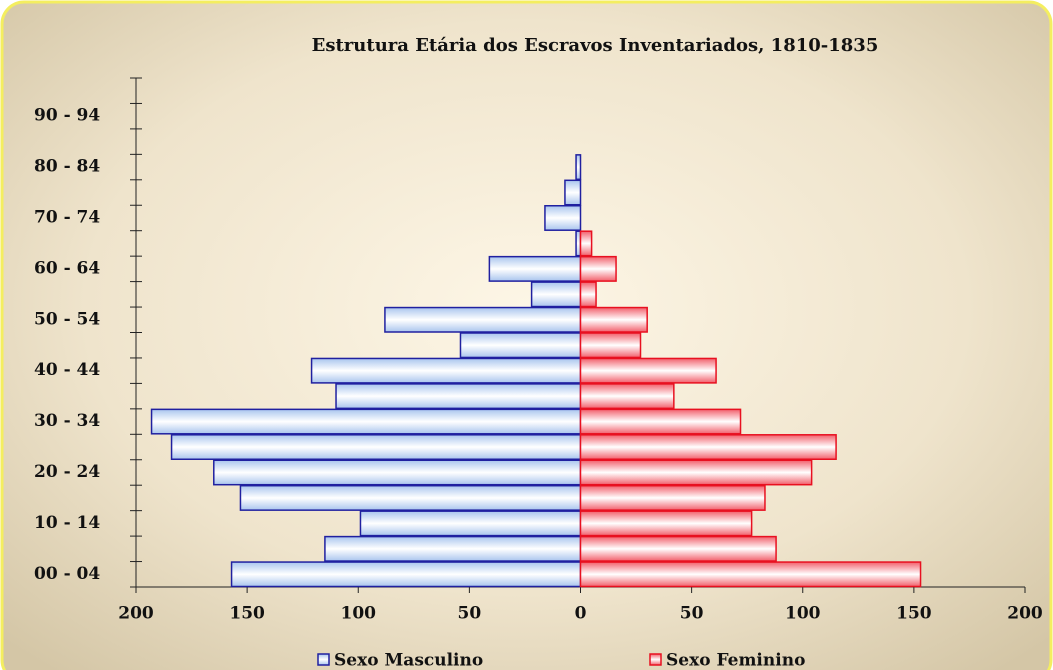 The height and width of the screenshot is (670, 1053). What do you see at coordinates (67, 574) in the screenshot?
I see `y-tick-label: 00 - 04` at bounding box center [67, 574].